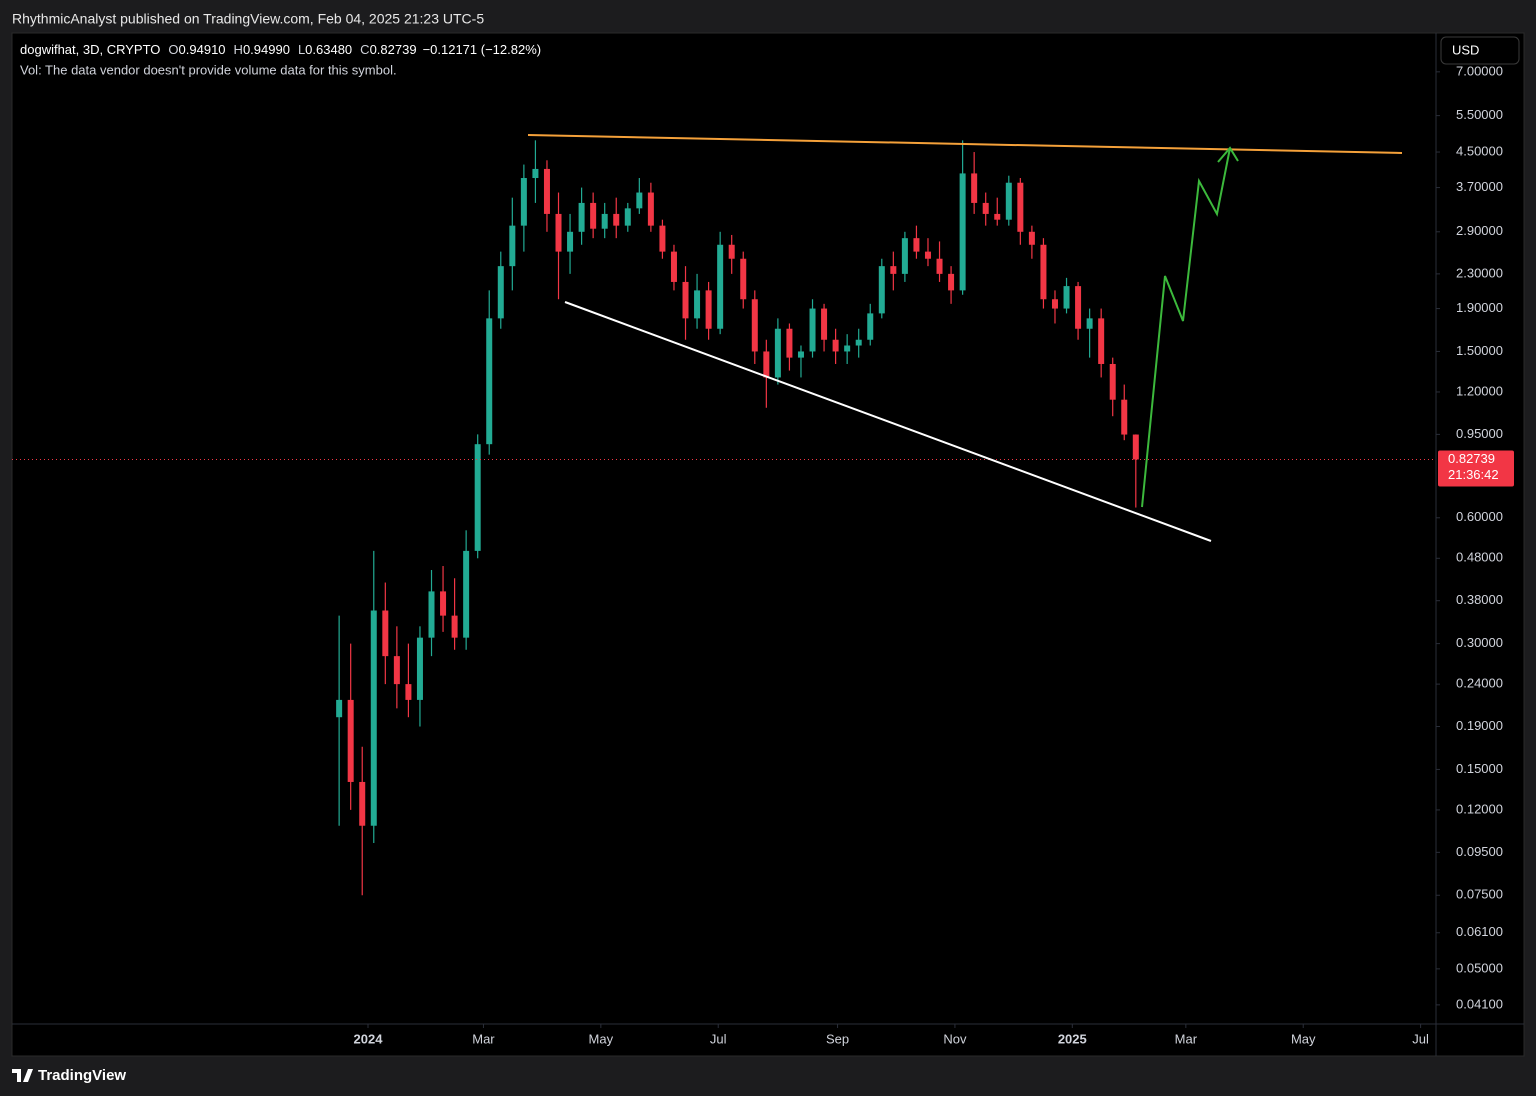  What do you see at coordinates (1479, 642) in the screenshot?
I see `y-tick-label: 0.30000` at bounding box center [1479, 642].